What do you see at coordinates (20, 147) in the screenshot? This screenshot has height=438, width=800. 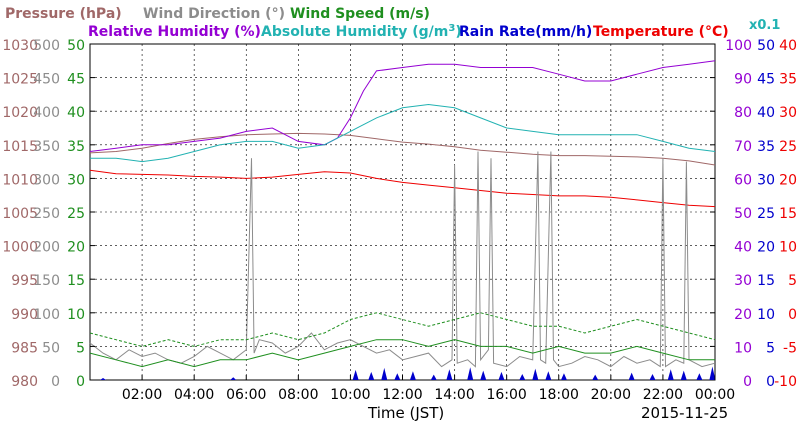 I see `tick-label-pressure: 1015` at bounding box center [20, 147].